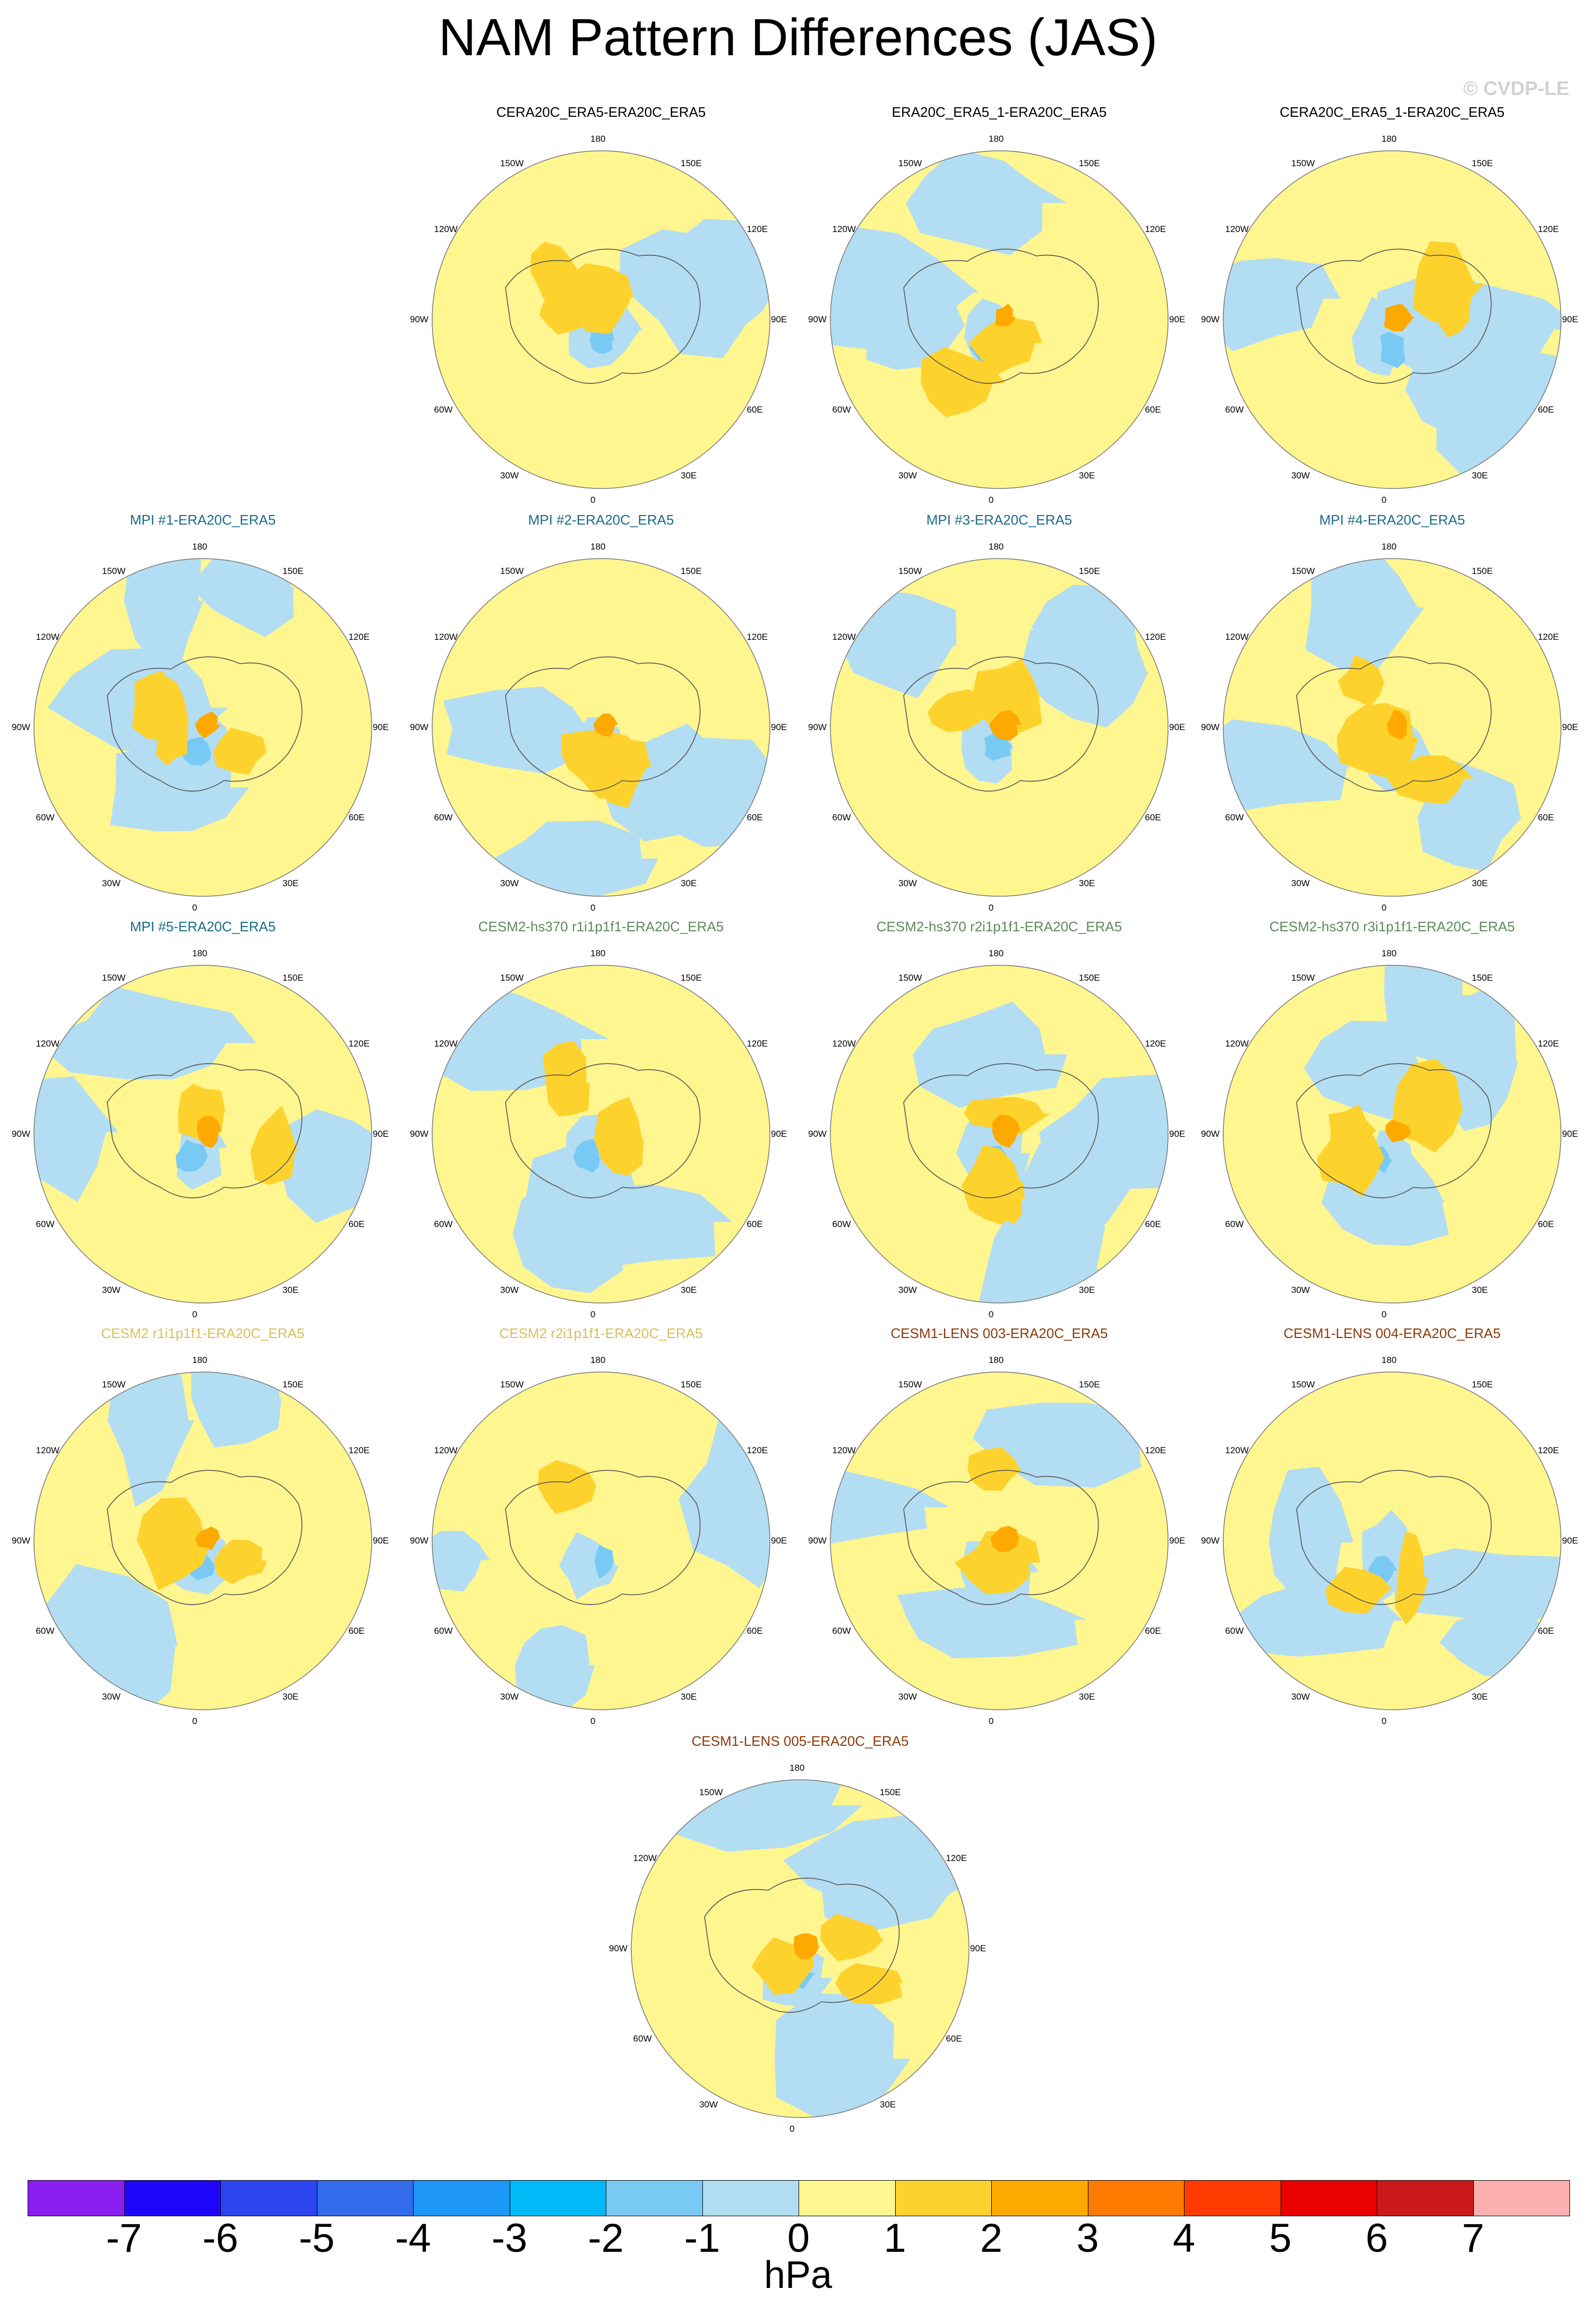 The image size is (1596, 2315). I want to click on colorbar-tick-label: 6, so click(1376, 2238).